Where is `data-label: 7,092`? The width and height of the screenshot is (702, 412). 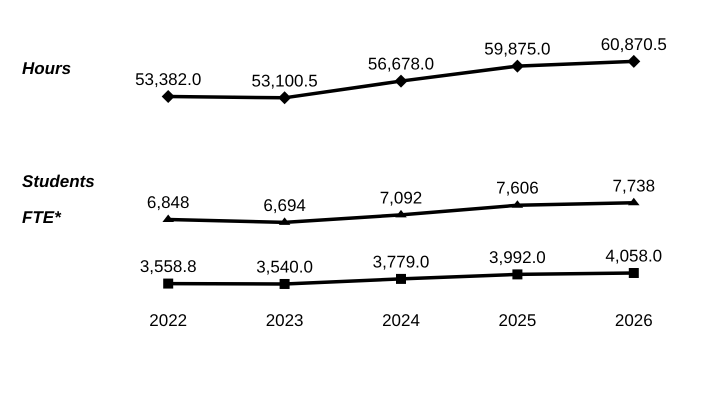 data-label: 7,092 is located at coordinates (401, 198).